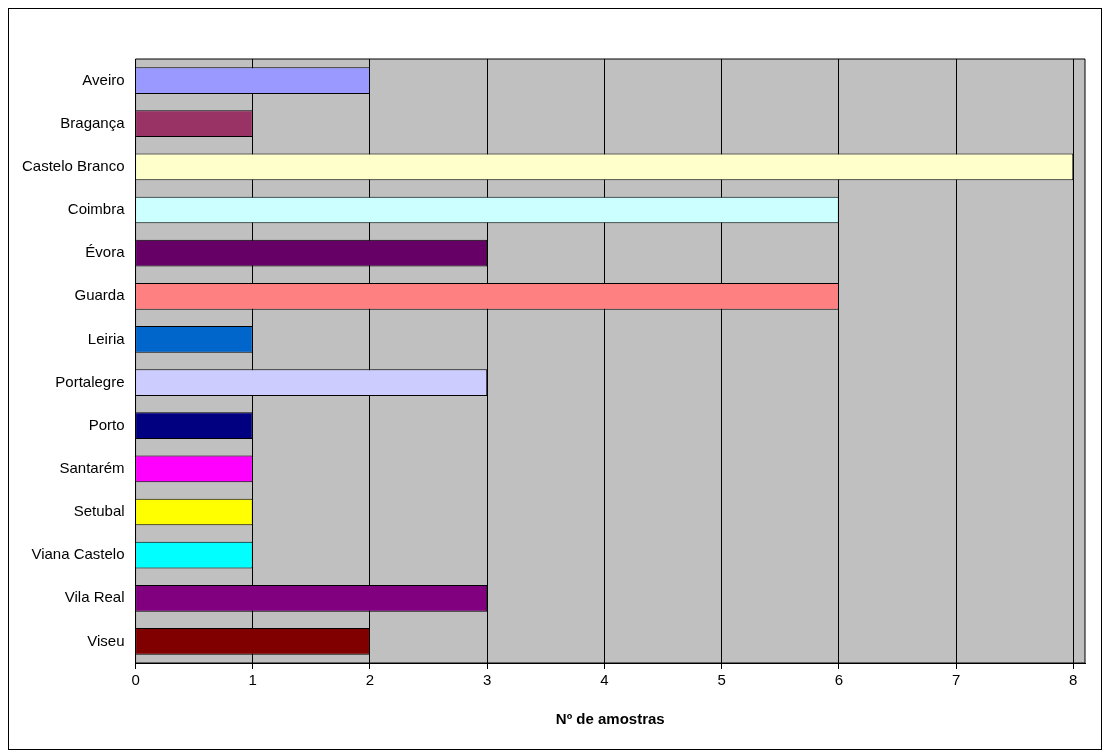  Describe the element at coordinates (1073, 680) in the screenshot. I see `x-tick-label: 8` at that location.